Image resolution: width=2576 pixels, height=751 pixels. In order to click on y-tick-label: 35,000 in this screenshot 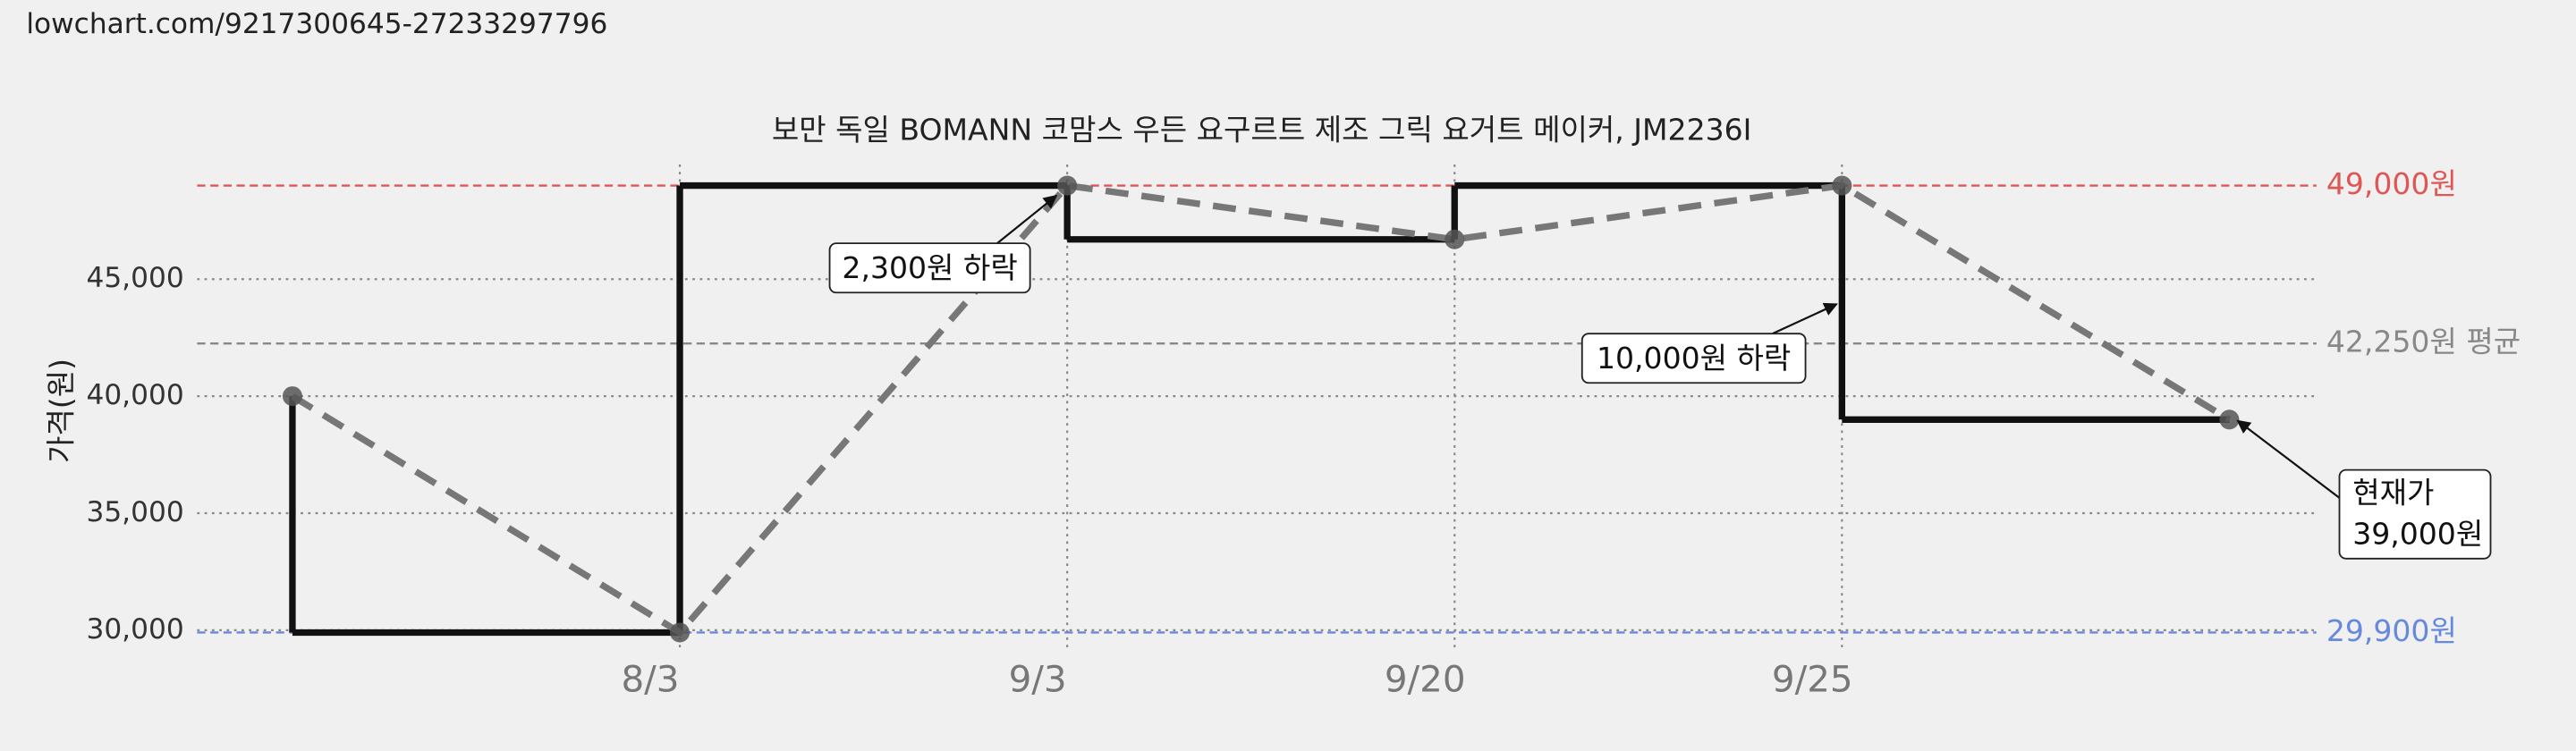, I will do `click(134, 512)`.